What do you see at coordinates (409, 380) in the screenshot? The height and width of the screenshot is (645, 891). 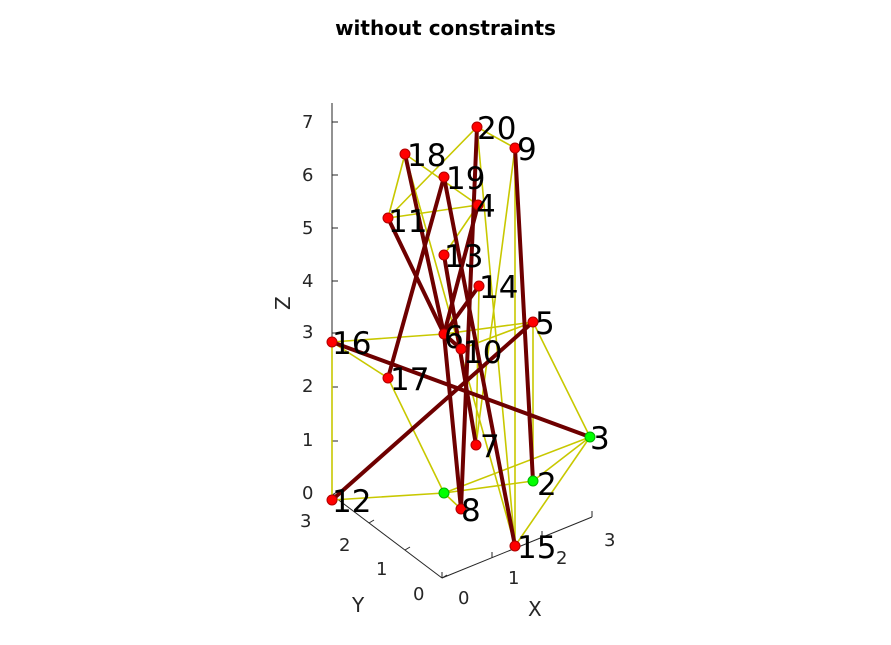 I see `node-label: 17` at bounding box center [409, 380].